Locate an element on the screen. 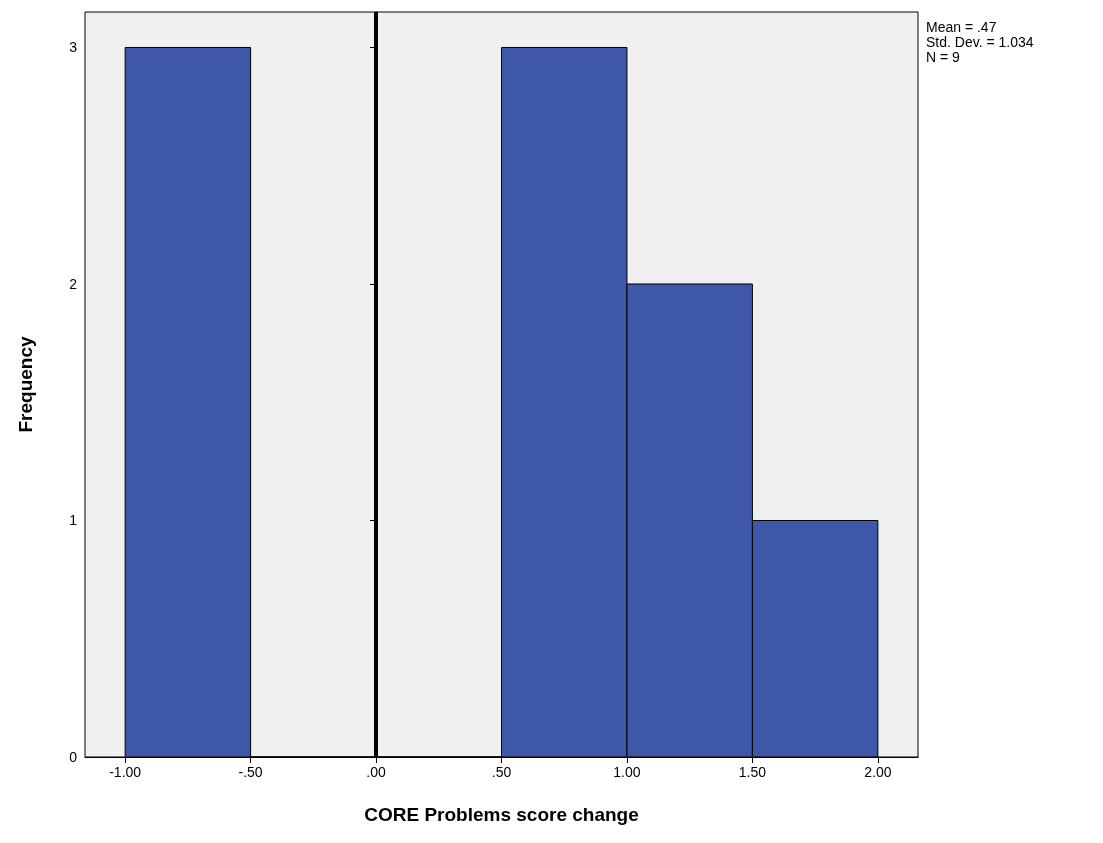 Image resolution: width=1103 pixels, height=843 pixels. y-axis-title: Frequency is located at coordinates (25, 384).